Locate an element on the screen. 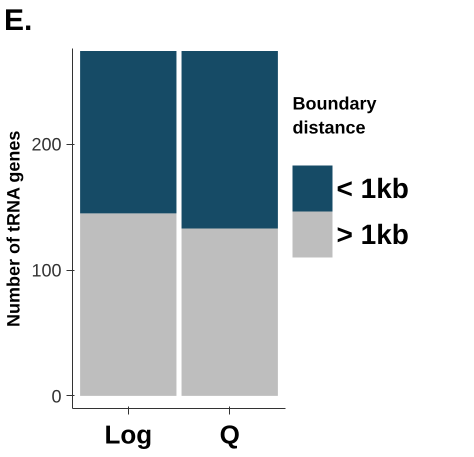 This screenshot has height=457, width=474. y-tick-label: 100 is located at coordinates (46, 270).